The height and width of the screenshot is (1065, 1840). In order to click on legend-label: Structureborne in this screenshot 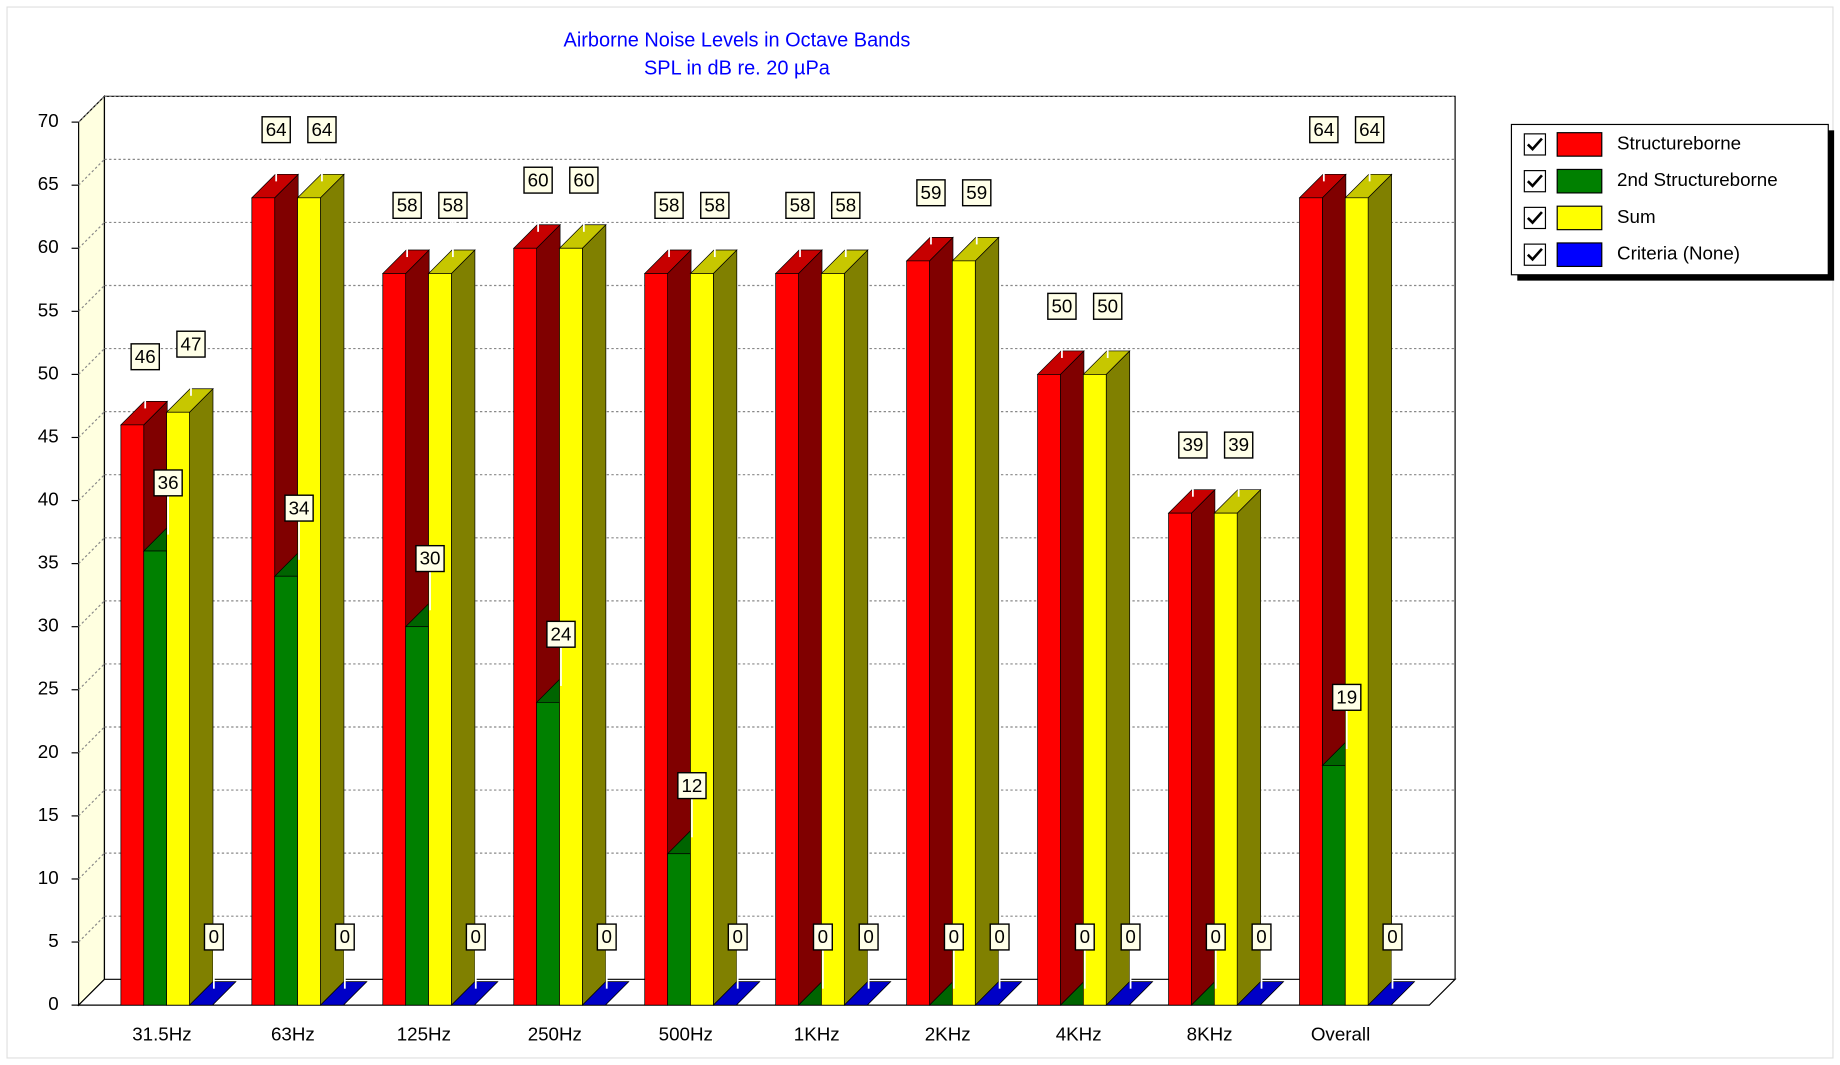, I will do `click(1679, 142)`.